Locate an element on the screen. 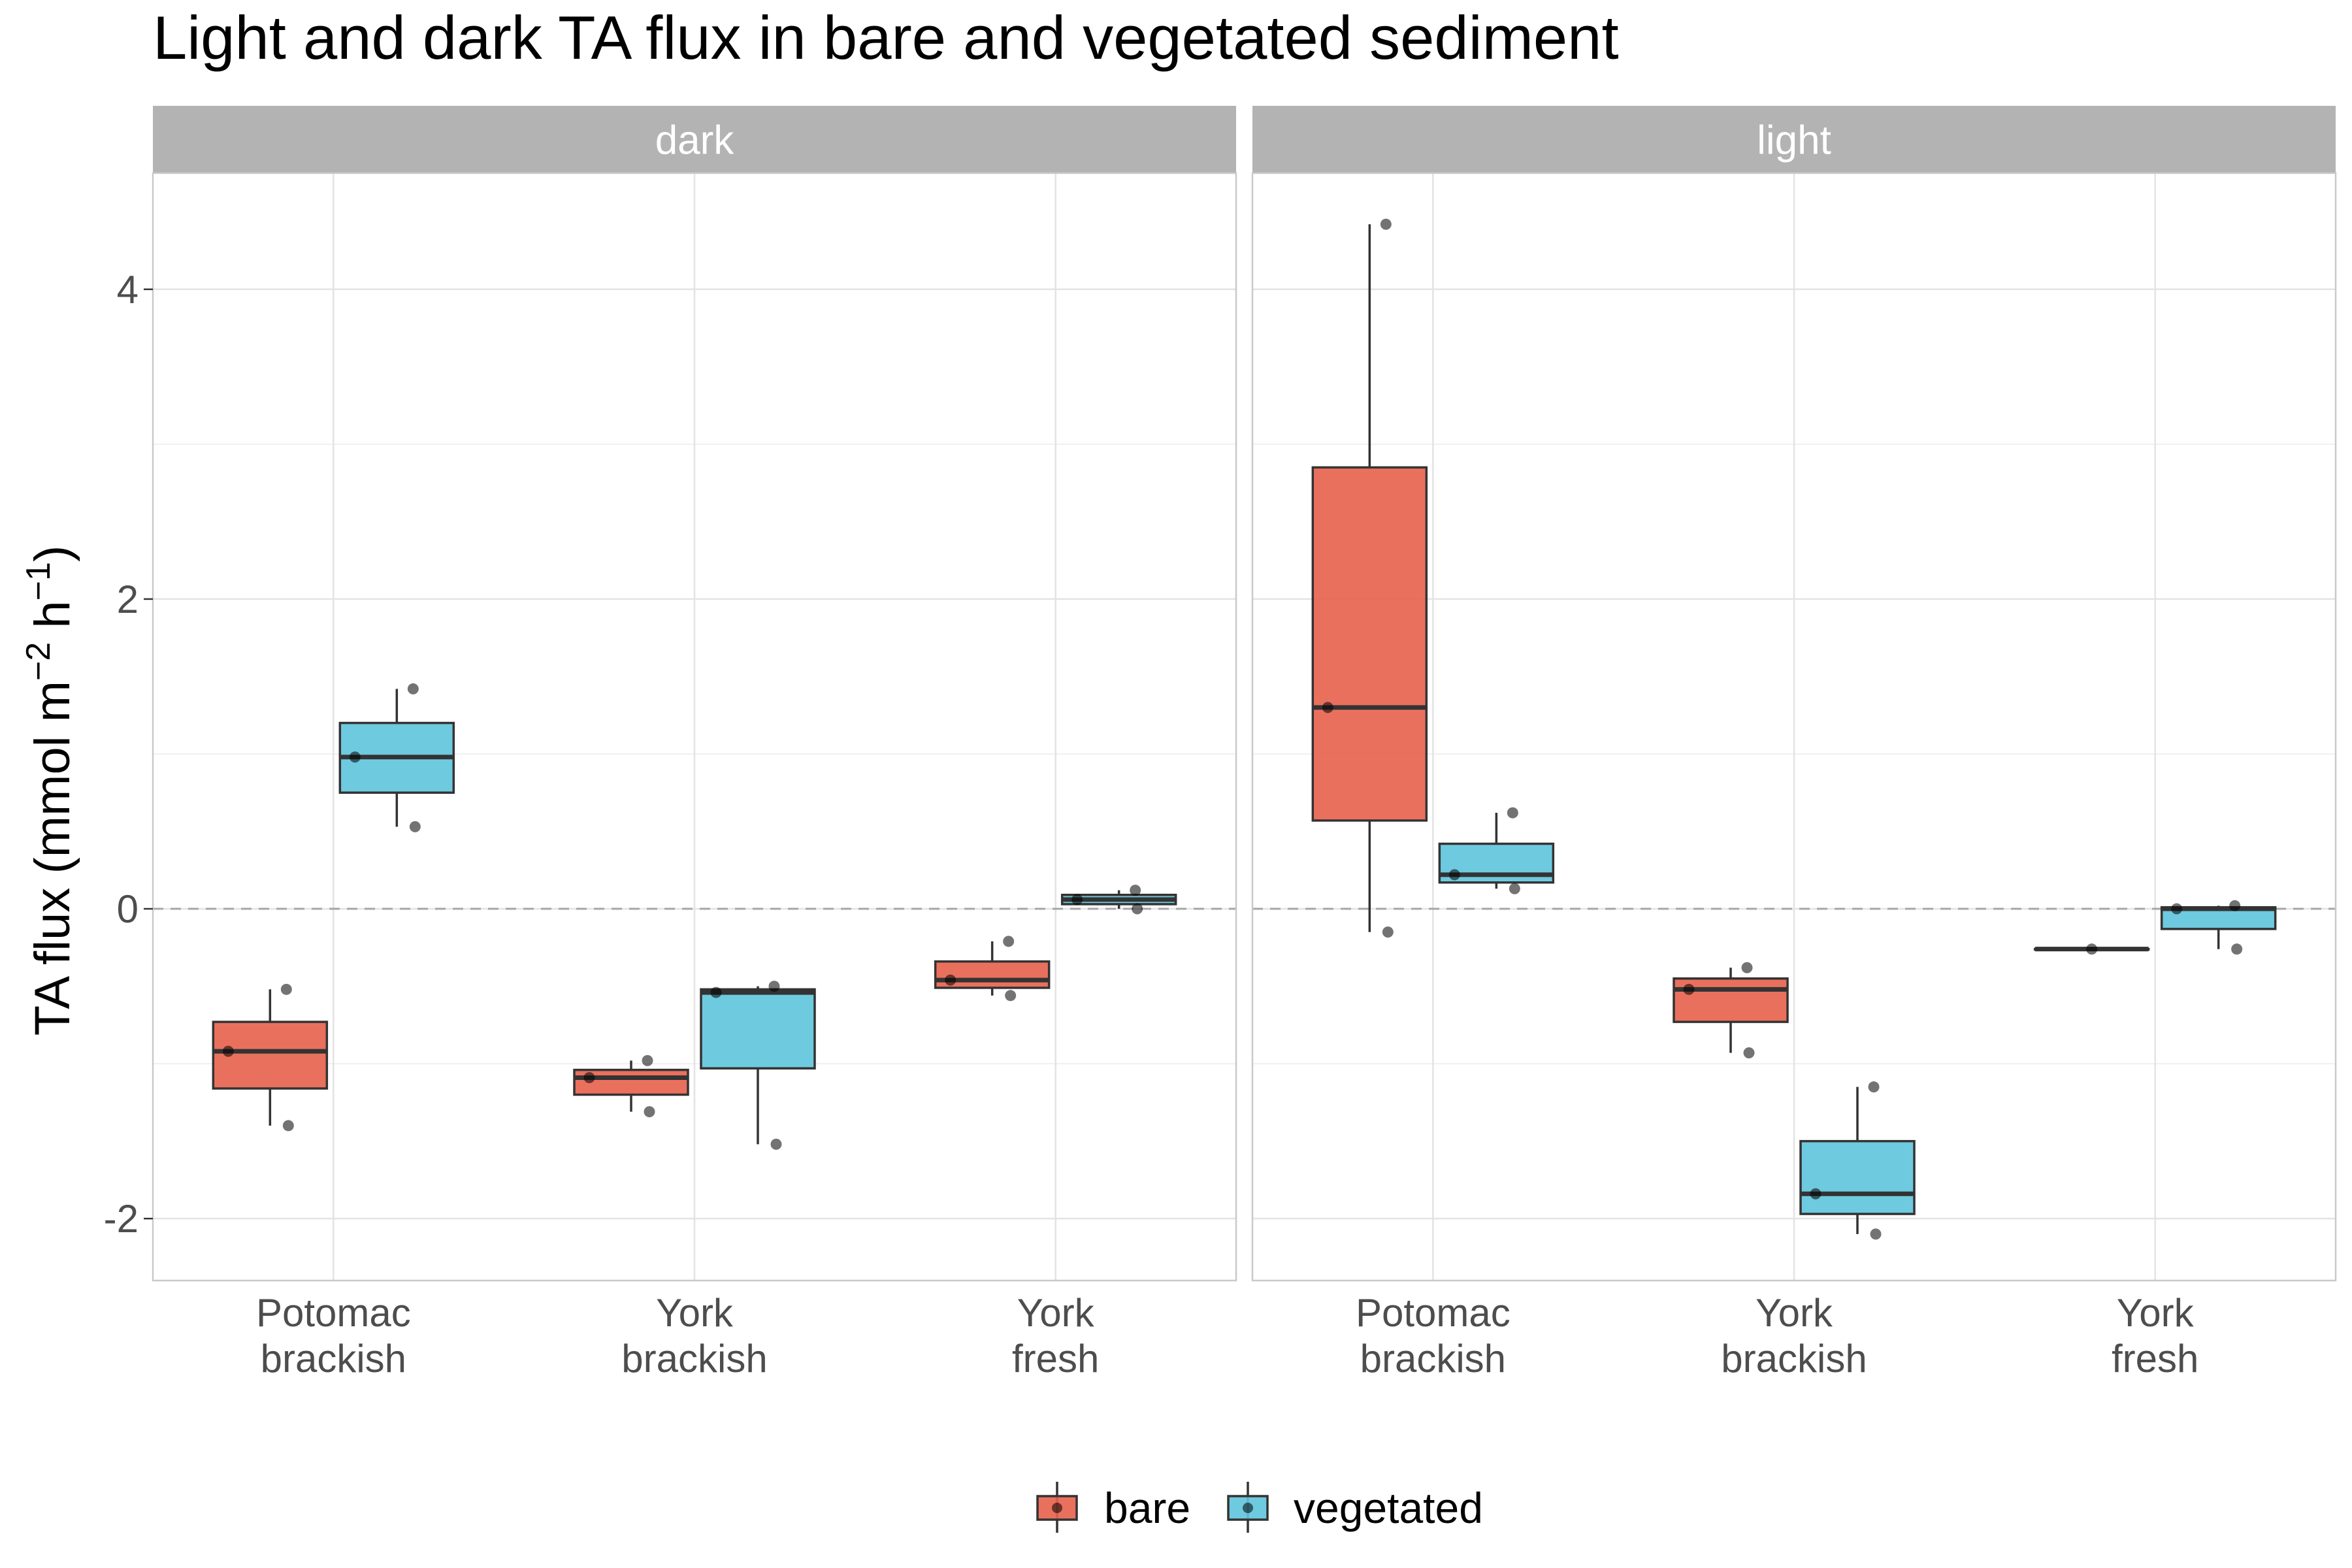  legend-label-bare: bare is located at coordinates (1147, 1508).